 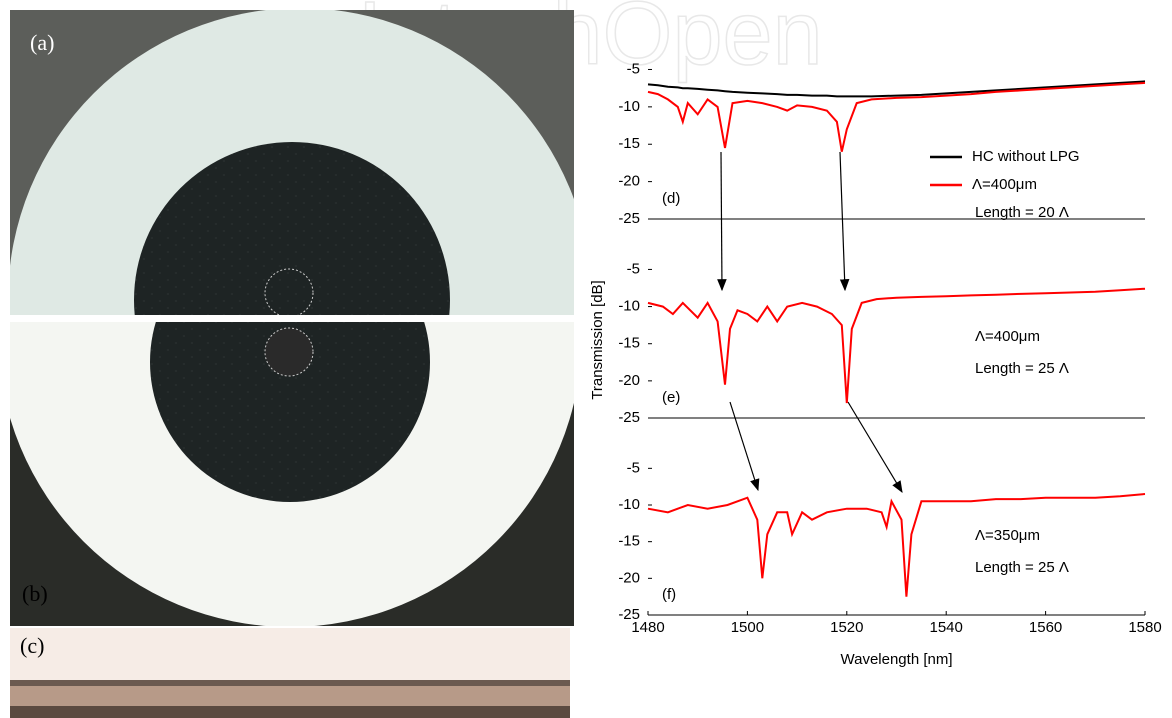 What do you see at coordinates (32, 645) in the screenshot?
I see `photo-label: (c)` at bounding box center [32, 645].